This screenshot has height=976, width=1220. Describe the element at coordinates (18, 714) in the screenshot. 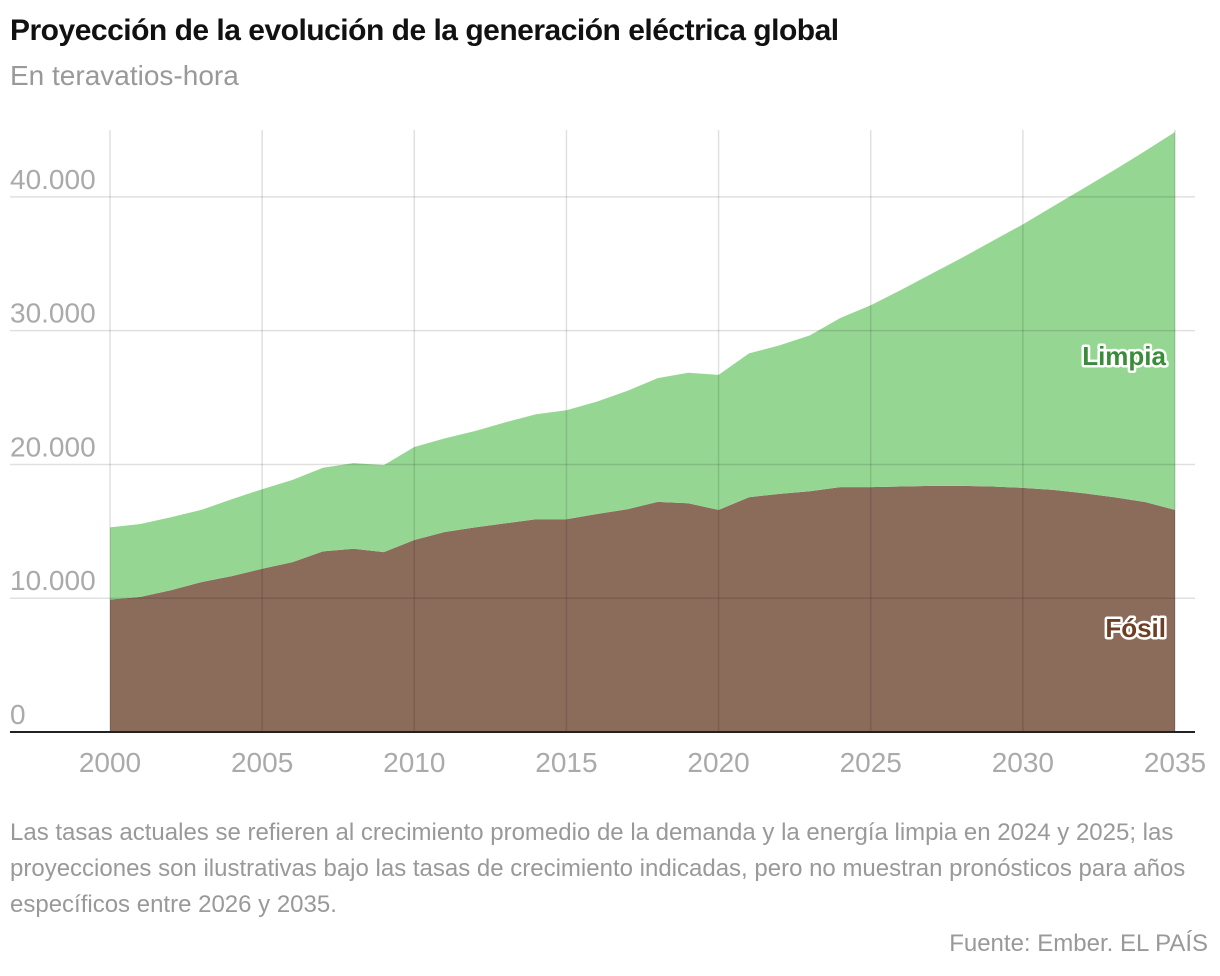

I see `y-tick-label: 0` at that location.